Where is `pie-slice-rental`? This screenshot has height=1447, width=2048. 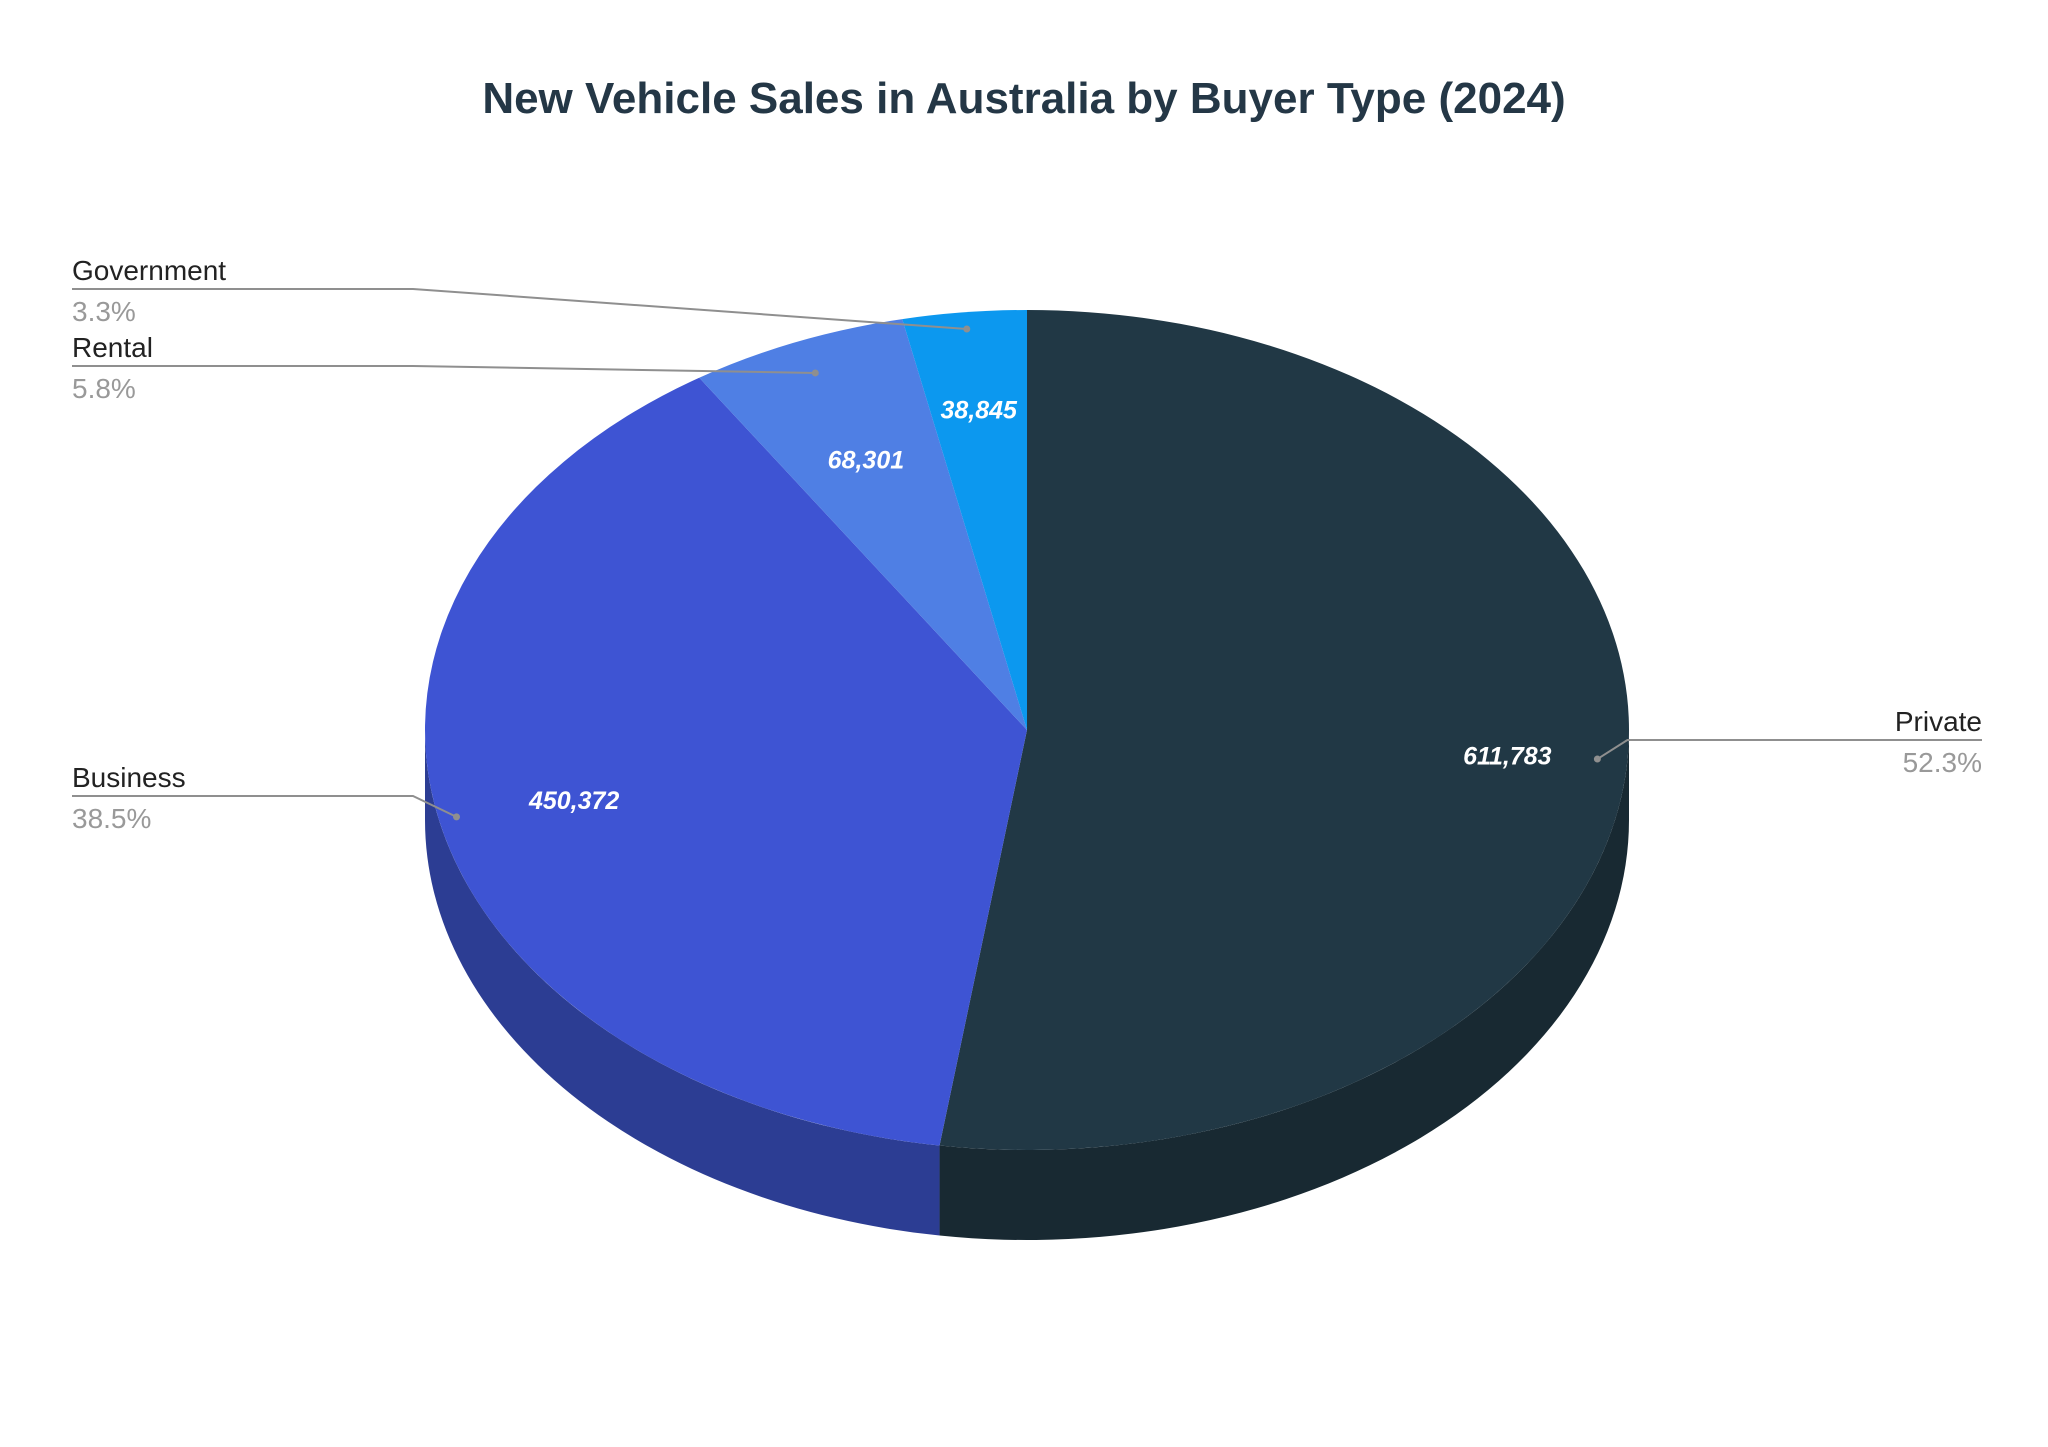
pie-slice-rental is located at coordinates (863, 524).